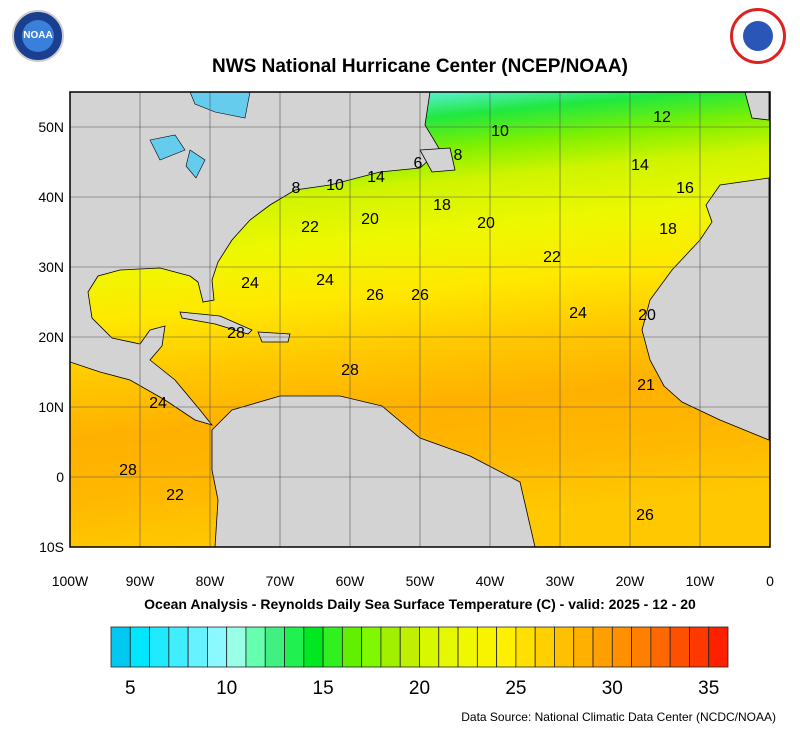  I want to click on lat-tick-label: 50N, so click(51, 127).